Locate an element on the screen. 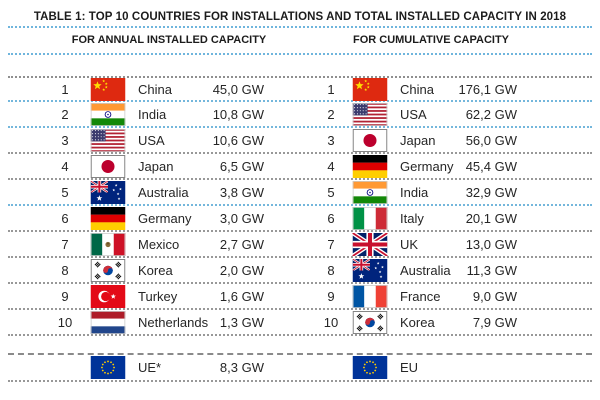 The width and height of the screenshot is (600, 400). flag-usa-icon is located at coordinates (370, 114).